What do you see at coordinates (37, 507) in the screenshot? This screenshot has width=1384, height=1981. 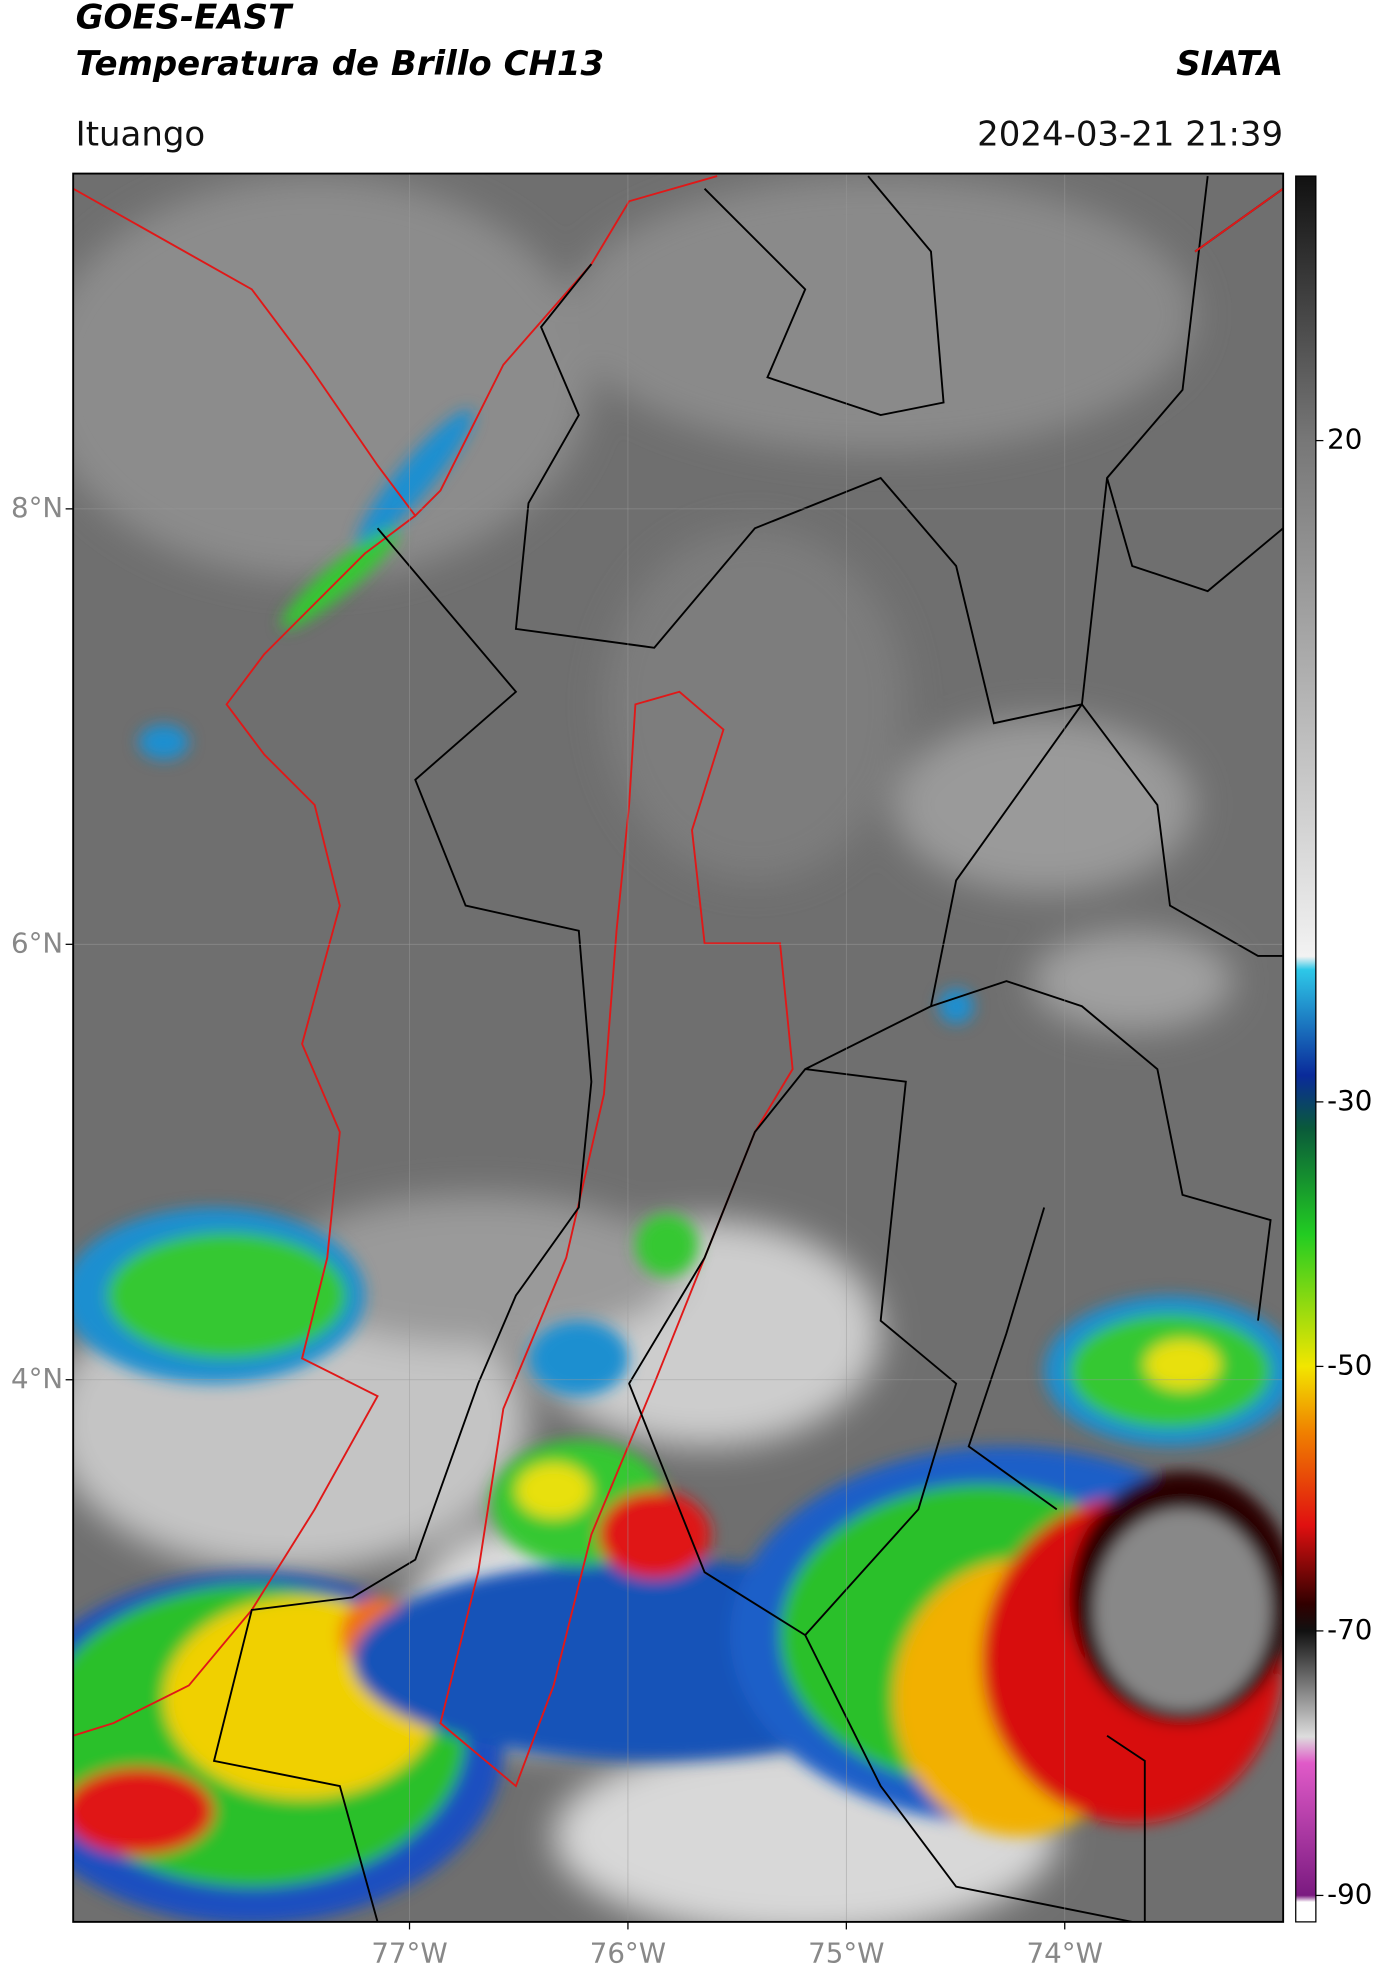 I see `lat-label: 8°N` at bounding box center [37, 507].